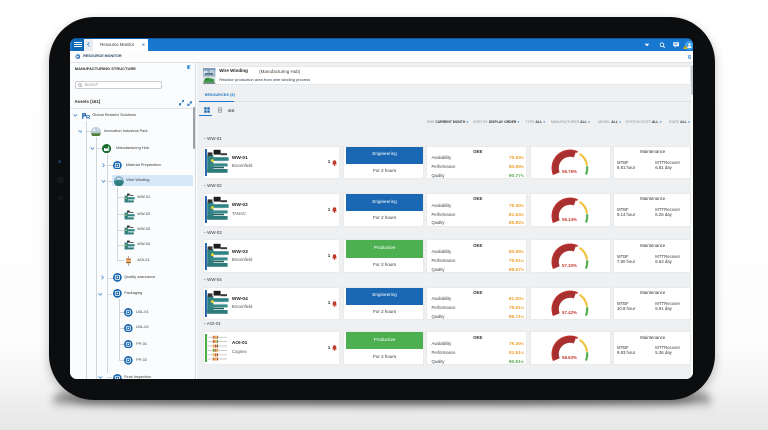 The width and height of the screenshot is (768, 430). I want to click on svg-text: 58.14%, so click(569, 219).